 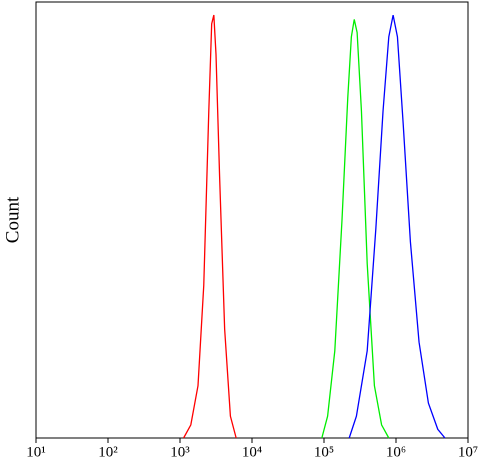 What do you see at coordinates (12, 219) in the screenshot?
I see `y-axis-label: Count` at bounding box center [12, 219].